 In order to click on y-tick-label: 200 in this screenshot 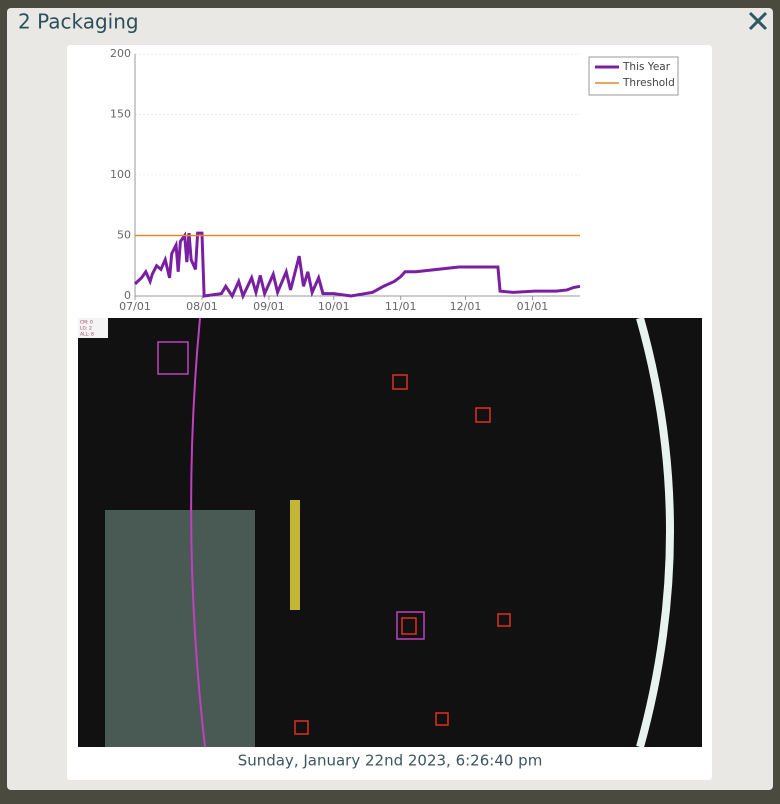, I will do `click(120, 53)`.